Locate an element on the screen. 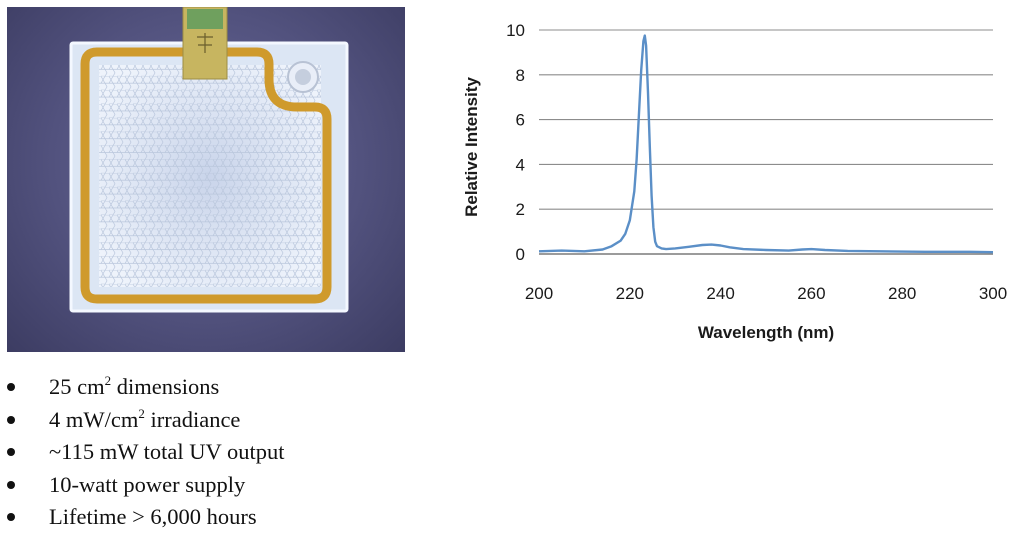 This screenshot has width=1024, height=536. bullet-text: 10-watt power supply is located at coordinates (147, 484).